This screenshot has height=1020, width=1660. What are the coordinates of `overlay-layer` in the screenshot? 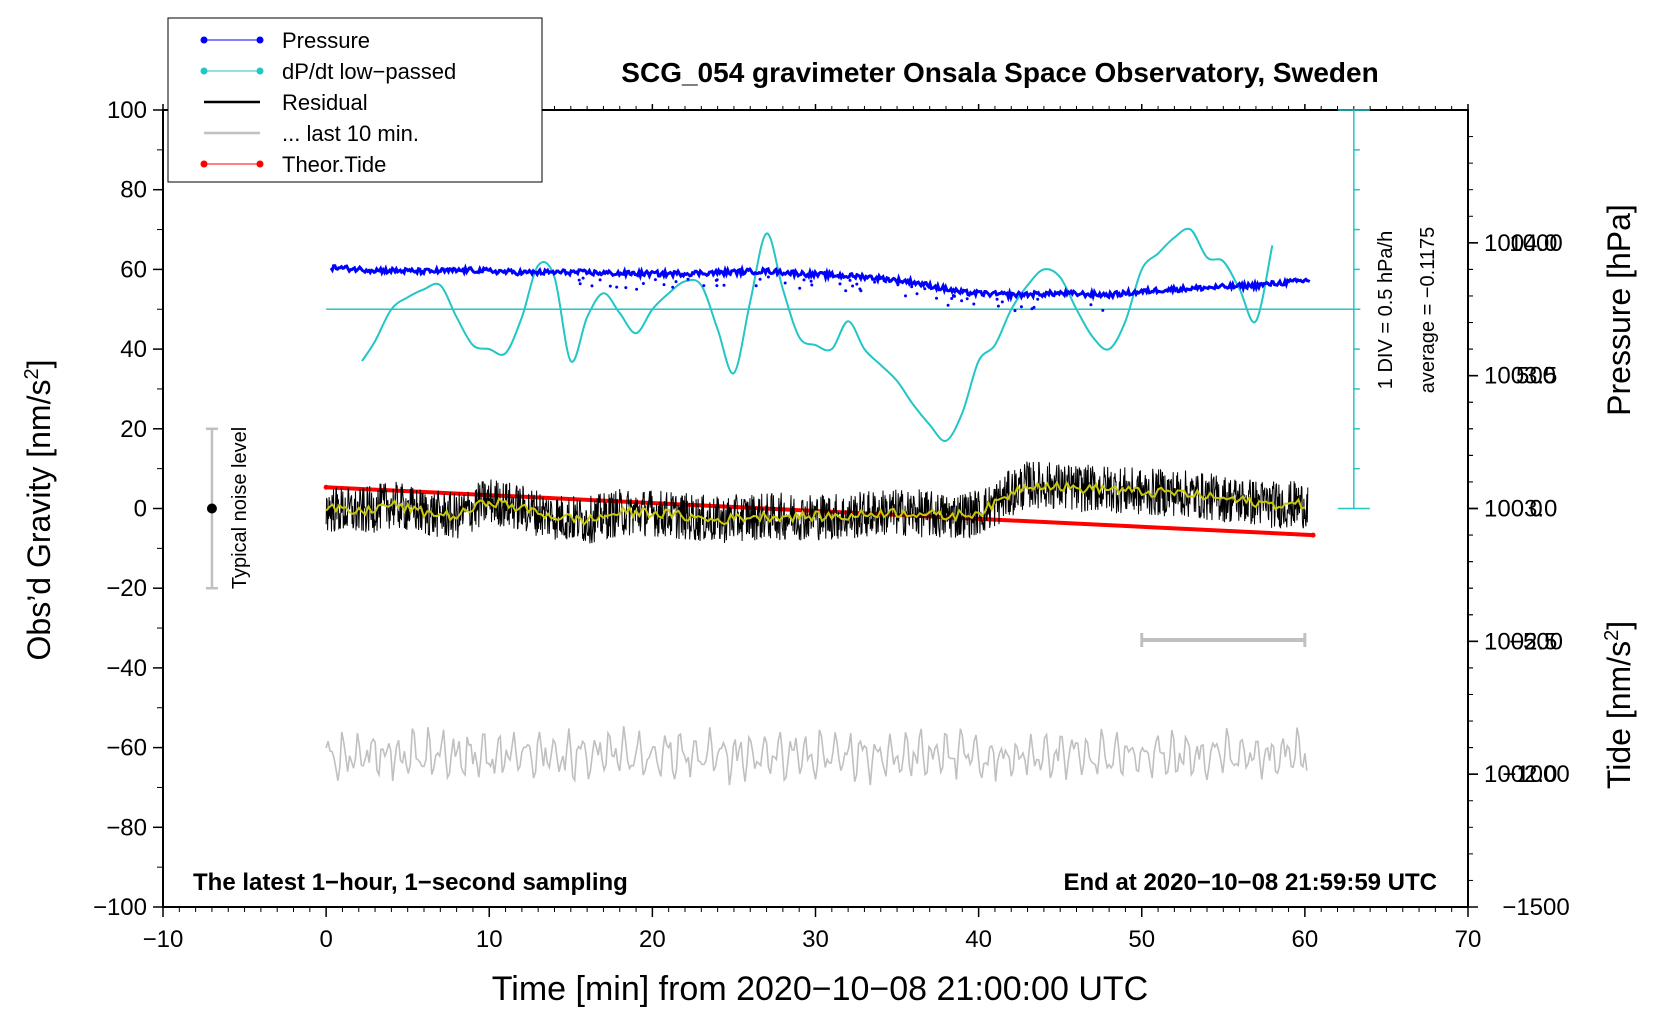 It's located at (756, 537).